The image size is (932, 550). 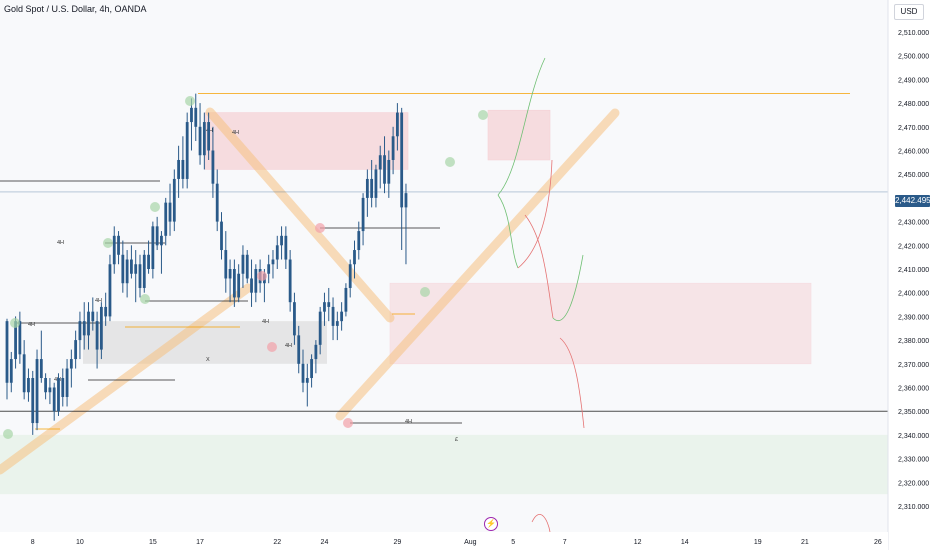 I want to click on y-tick-label: 2,480.000, so click(x=913, y=104).